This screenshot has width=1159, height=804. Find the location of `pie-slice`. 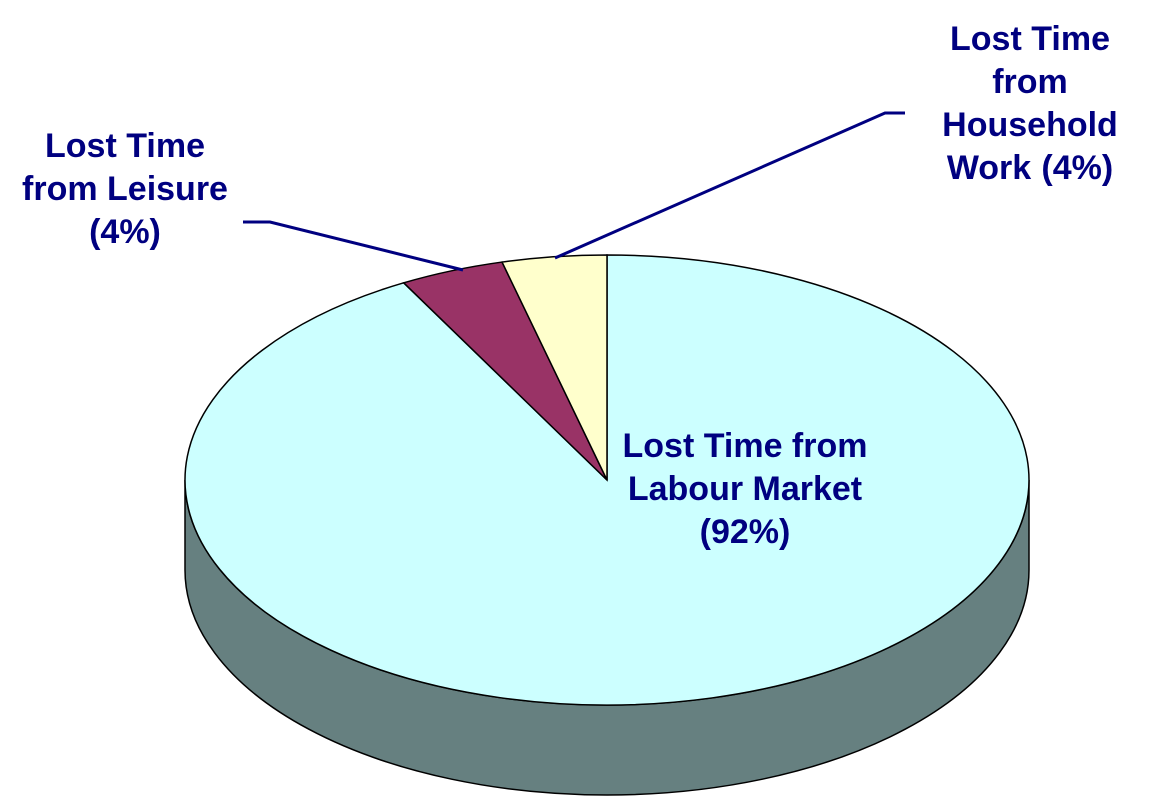

pie-slice is located at coordinates (554, 367).